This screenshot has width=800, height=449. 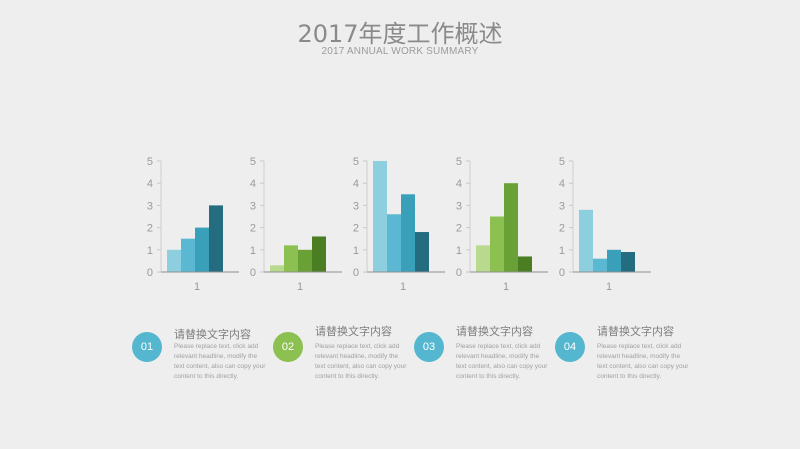 What do you see at coordinates (494, 331) in the screenshot?
I see `item-title-03: 请替换文字内容` at bounding box center [494, 331].